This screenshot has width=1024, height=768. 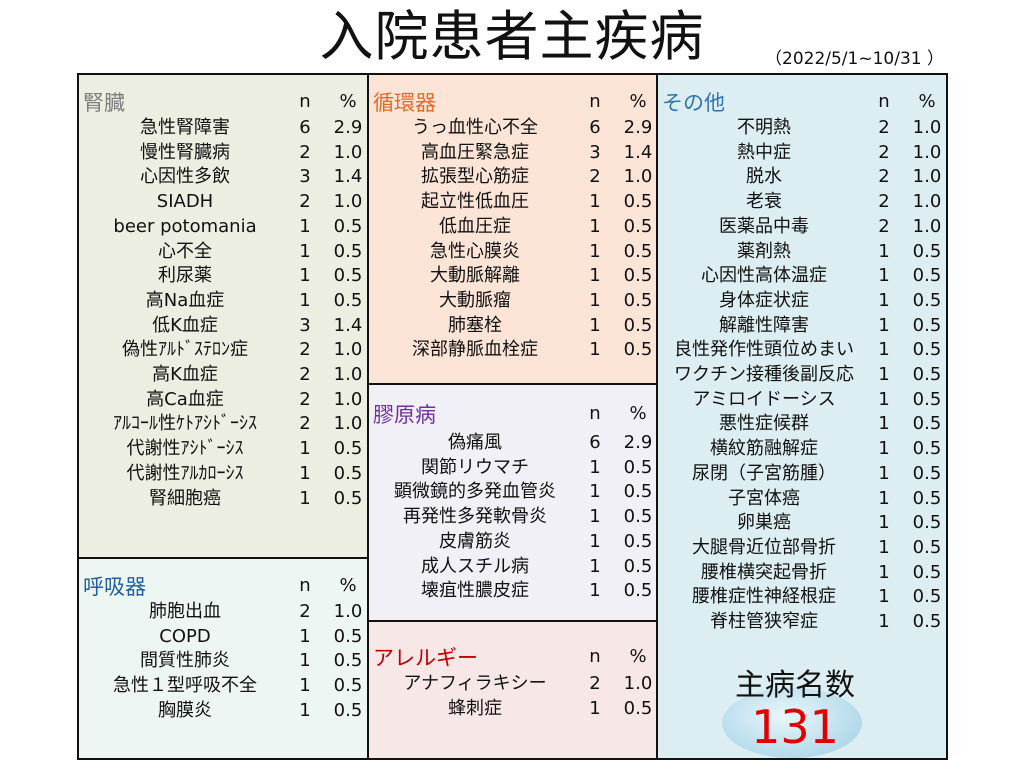 What do you see at coordinates (475, 202) in the screenshot?
I see `diagnosis: 起立性低血圧` at bounding box center [475, 202].